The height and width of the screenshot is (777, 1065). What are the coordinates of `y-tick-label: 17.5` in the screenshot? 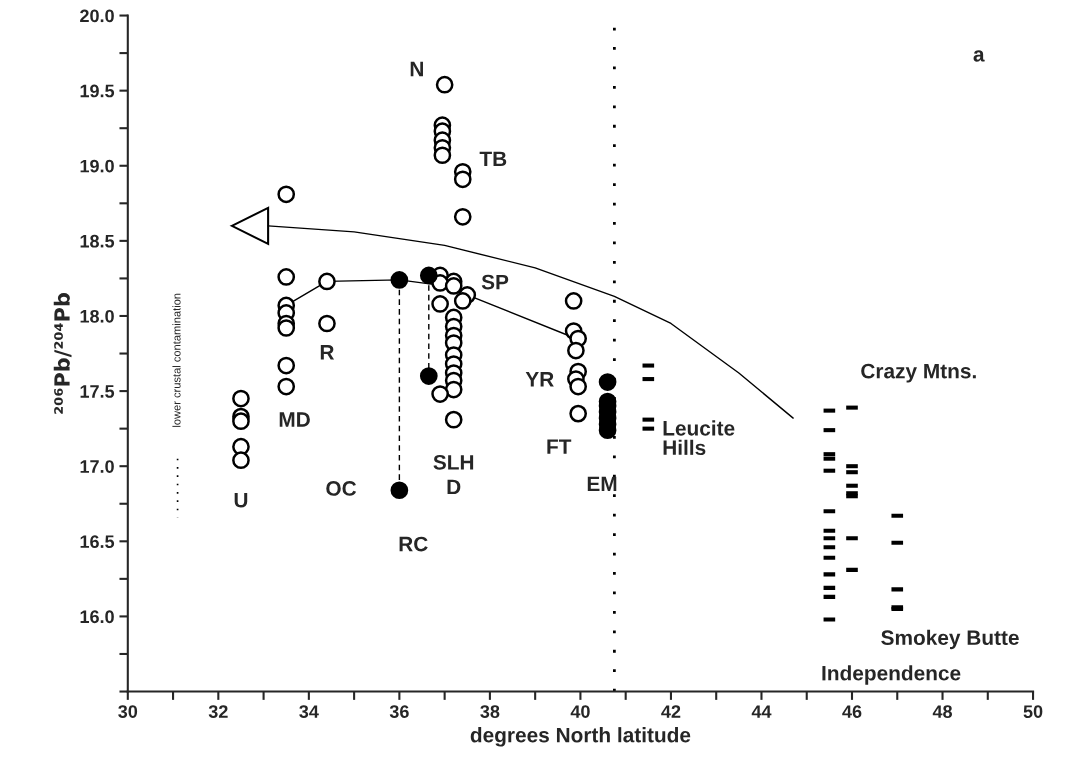 It's located at (97, 391).